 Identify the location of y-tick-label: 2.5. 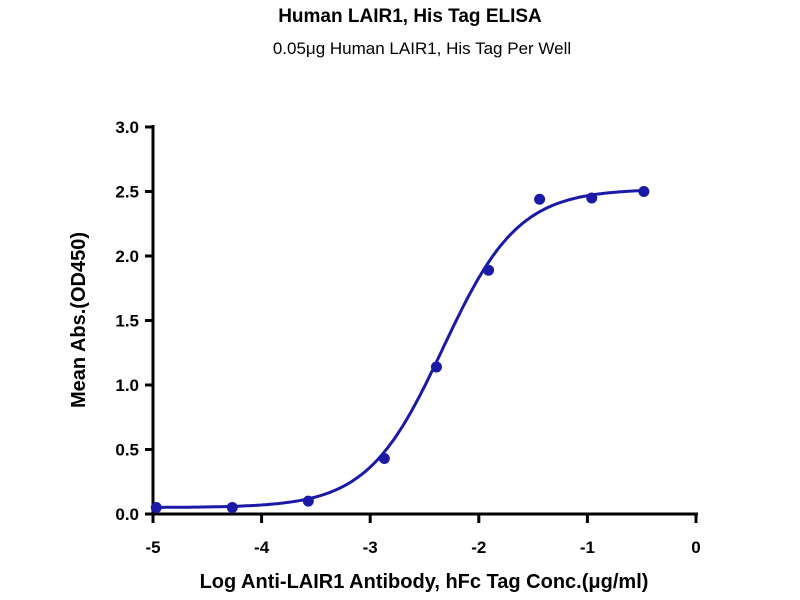
(127, 192).